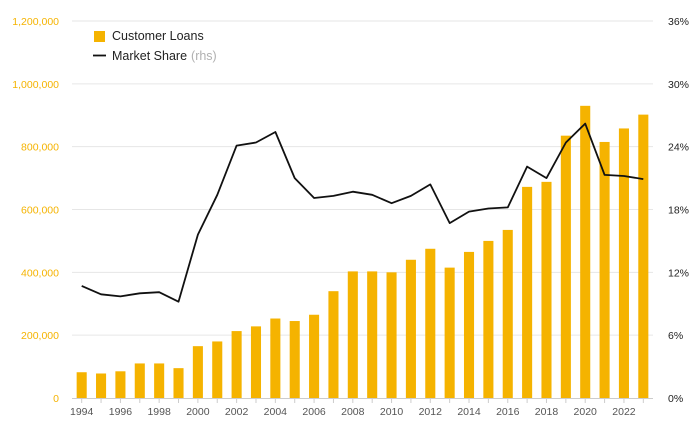 The width and height of the screenshot is (700, 438). I want to click on x-tick-label: 2014, so click(469, 412).